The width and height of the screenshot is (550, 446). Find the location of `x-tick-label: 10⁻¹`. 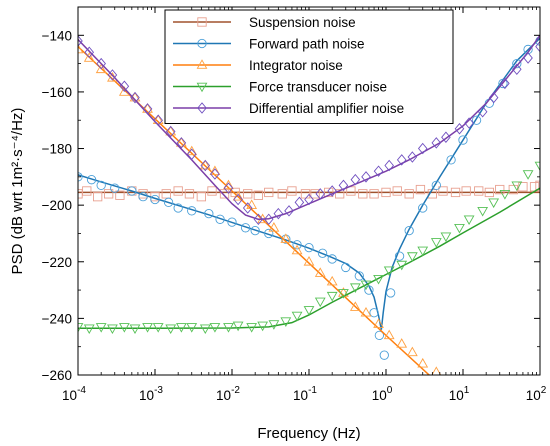

x-tick-label: 10⁻¹ is located at coordinates (305, 394).